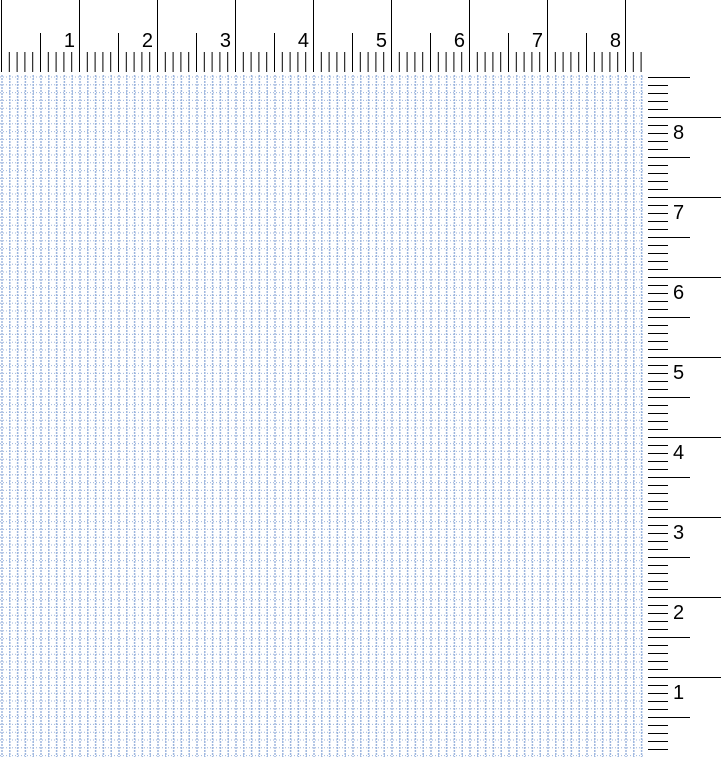  Describe the element at coordinates (678, 133) in the screenshot. I see `right-ruler-label: 8` at that location.